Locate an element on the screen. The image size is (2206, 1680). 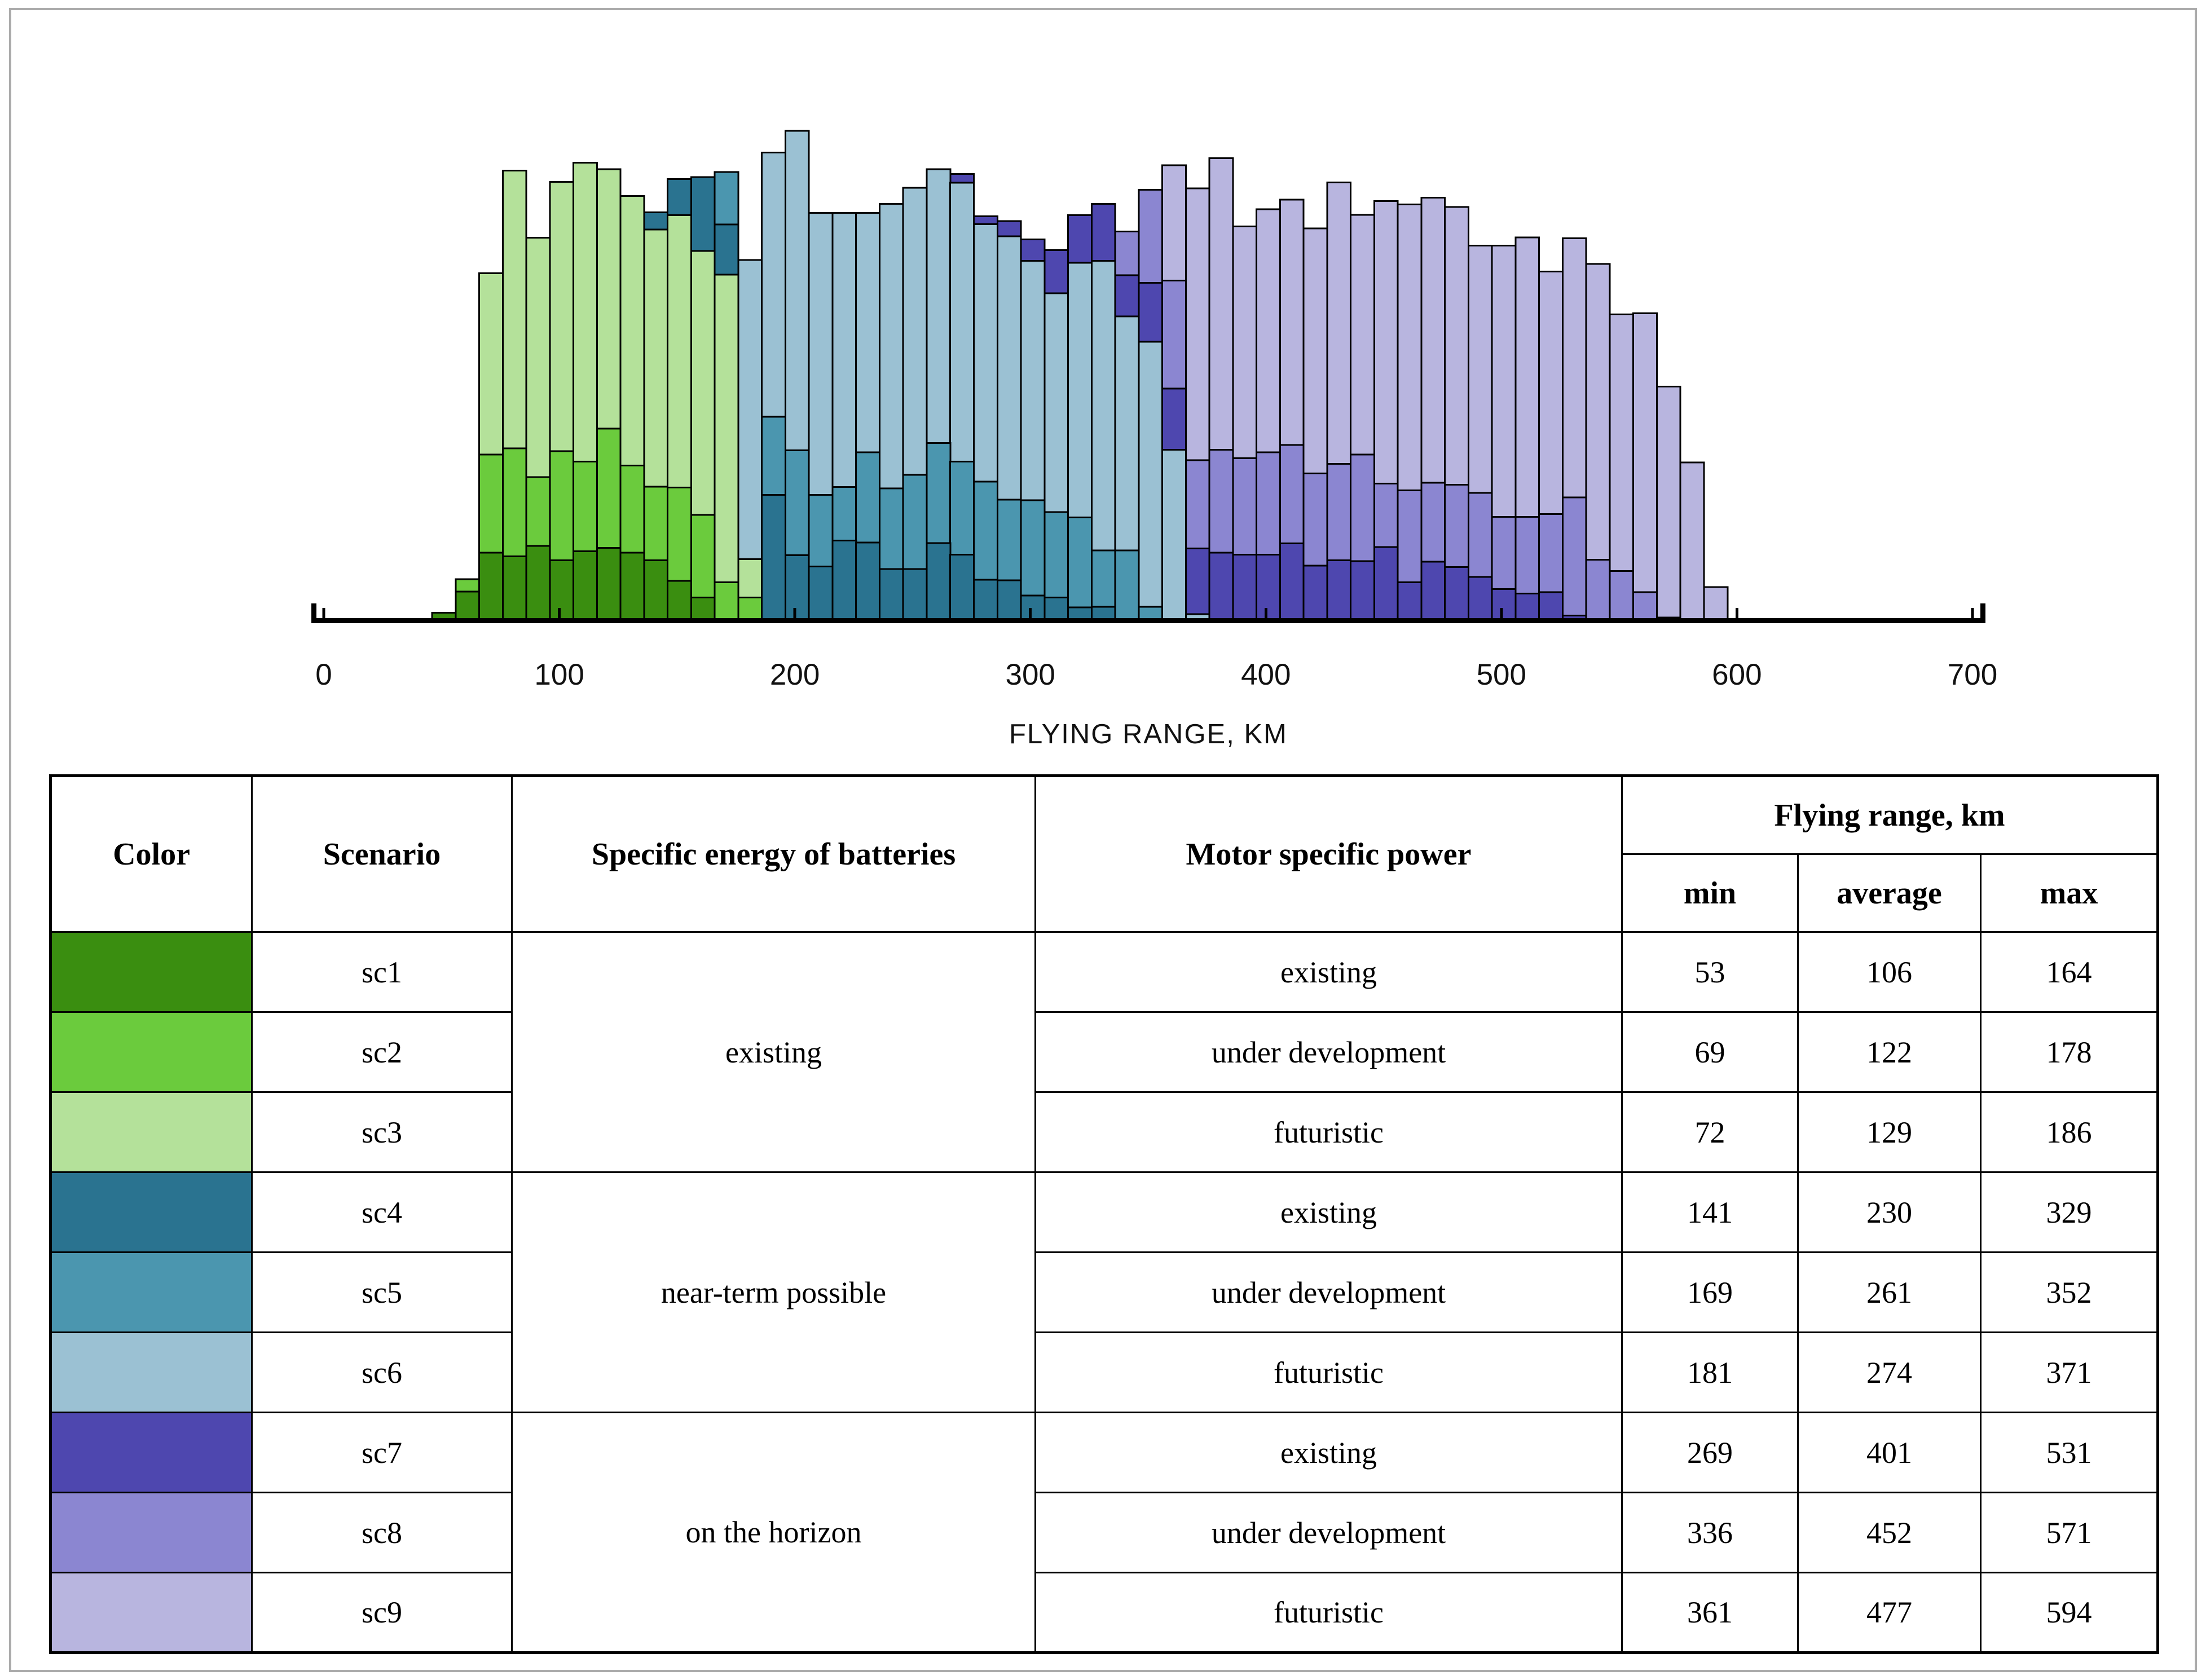
average-cell-sc6: 274 is located at coordinates (1889, 1372).